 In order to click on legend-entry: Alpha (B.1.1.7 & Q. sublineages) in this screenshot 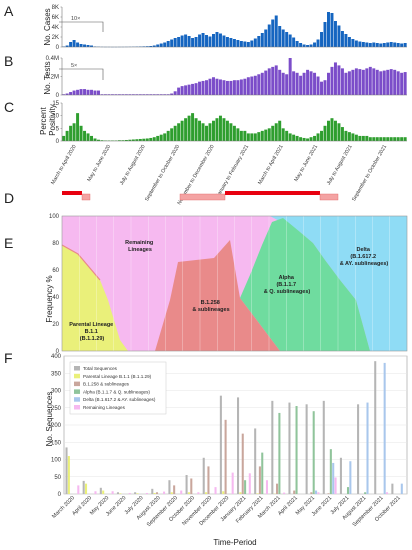, I will do `click(116, 391)`.